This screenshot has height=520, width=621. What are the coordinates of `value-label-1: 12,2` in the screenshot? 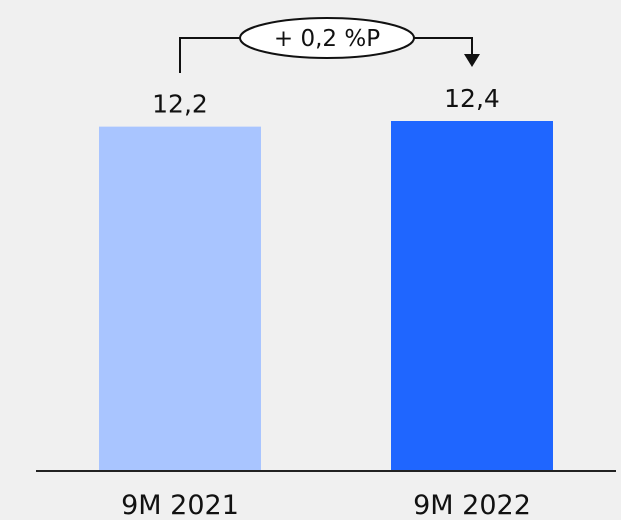 It's located at (180, 104).